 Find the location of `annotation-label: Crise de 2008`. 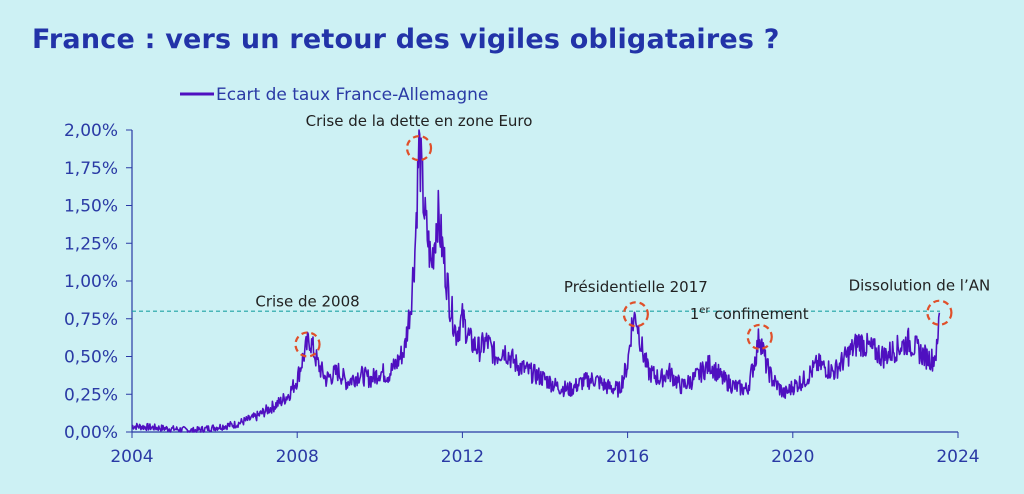

annotation-label: Crise de 2008 is located at coordinates (307, 301).